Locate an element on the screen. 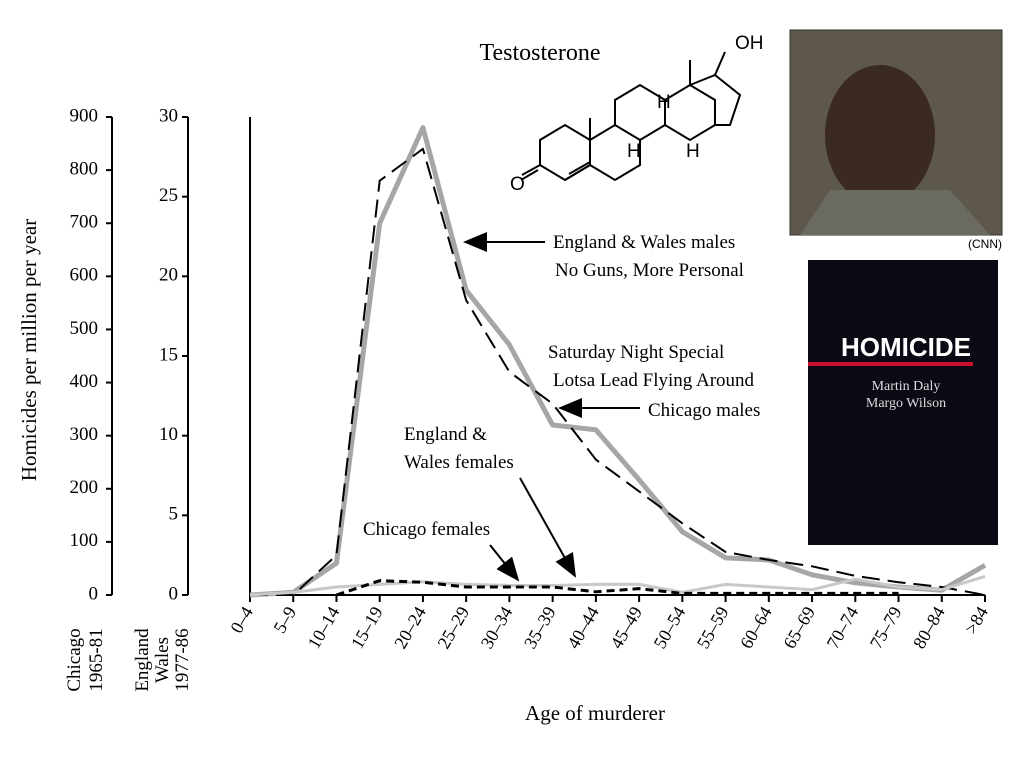 This screenshot has width=1024, height=768. book-author: Martin Daly is located at coordinates (906, 386).